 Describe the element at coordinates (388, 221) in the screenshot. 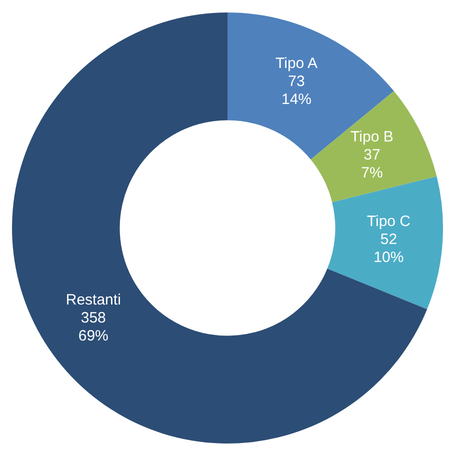

I see `slice-label: Tipo C` at that location.